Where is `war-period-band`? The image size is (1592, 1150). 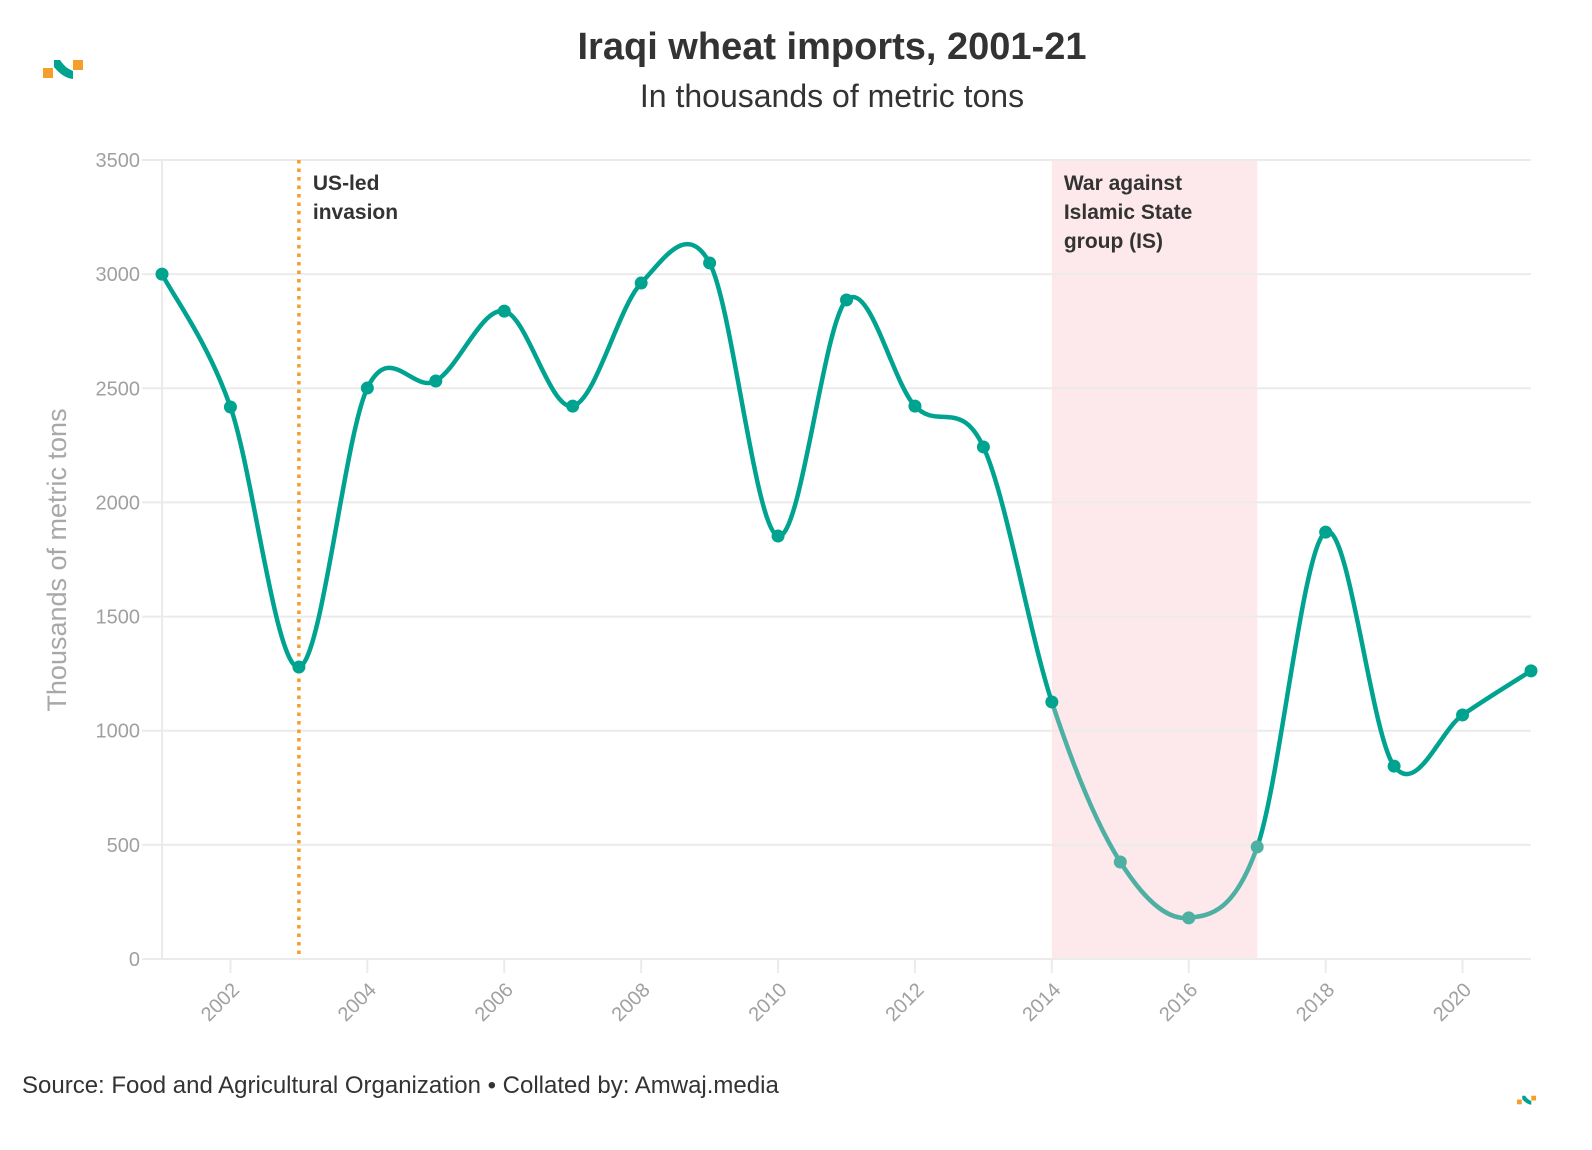
war-period-band is located at coordinates (1154, 559).